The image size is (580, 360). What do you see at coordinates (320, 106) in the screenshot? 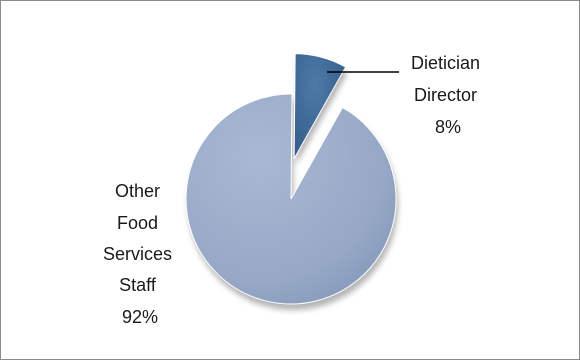
I see `pie-slice-dietician-director` at bounding box center [320, 106].